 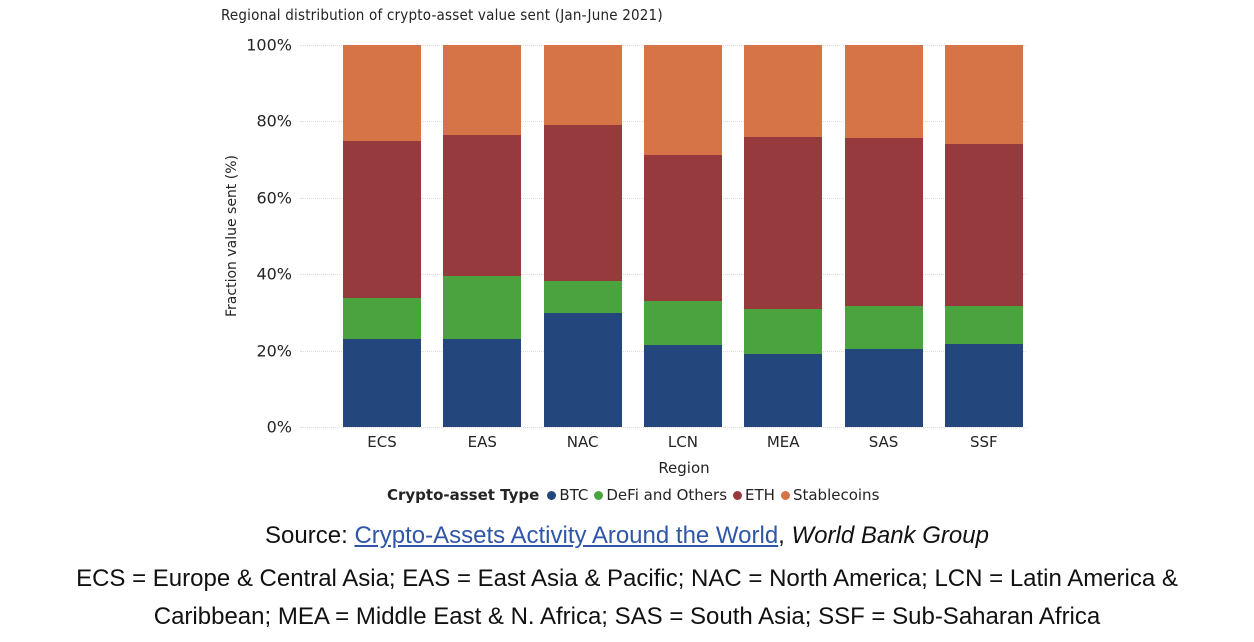 I want to click on bar-mea, so click(x=783, y=236).